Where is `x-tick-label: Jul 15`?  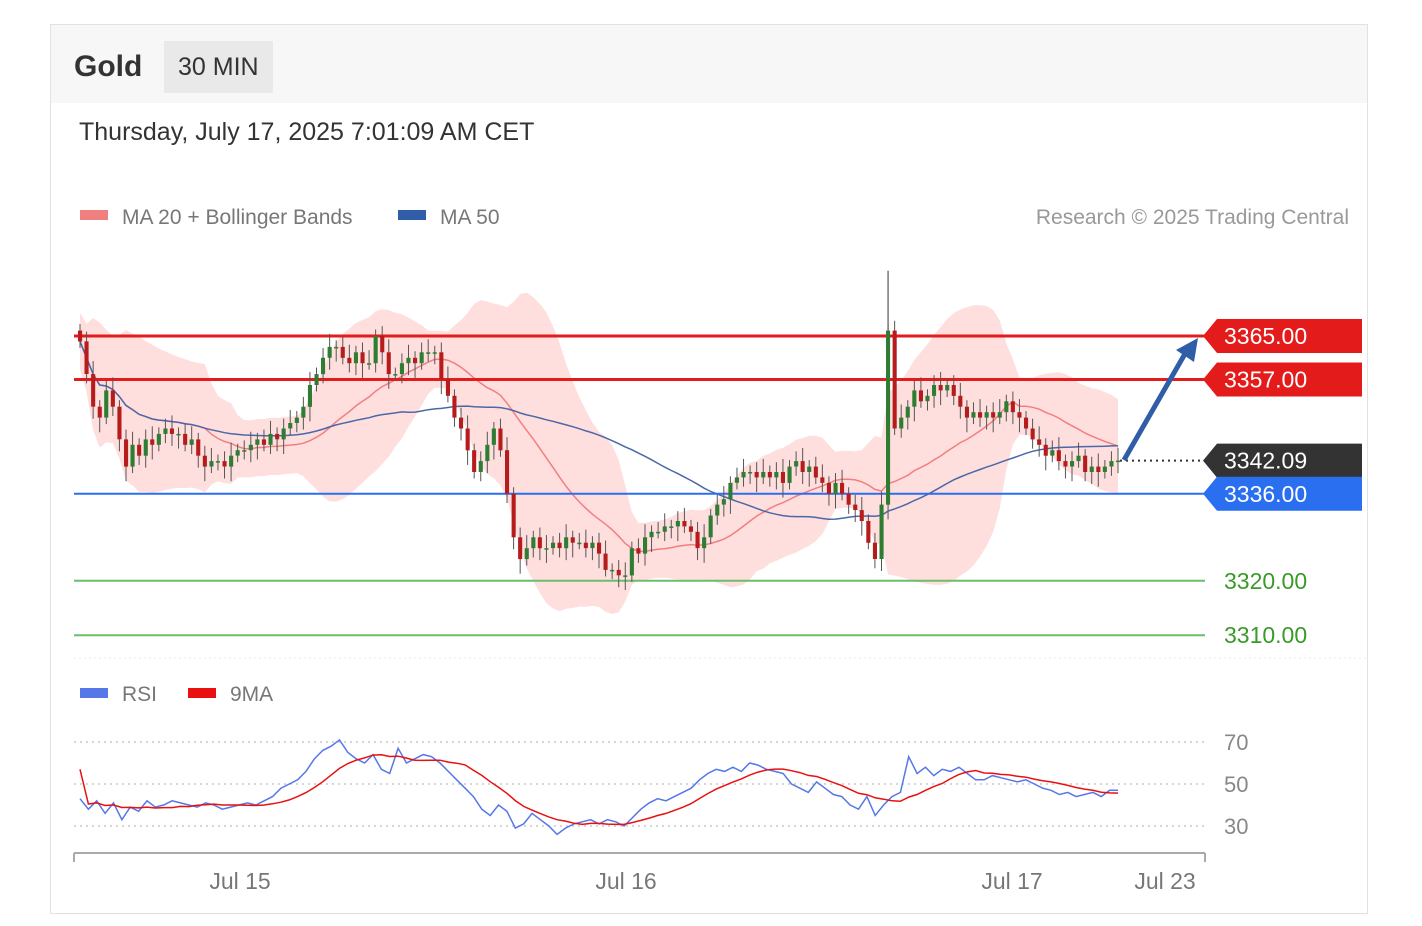 x-tick-label: Jul 15 is located at coordinates (239, 881).